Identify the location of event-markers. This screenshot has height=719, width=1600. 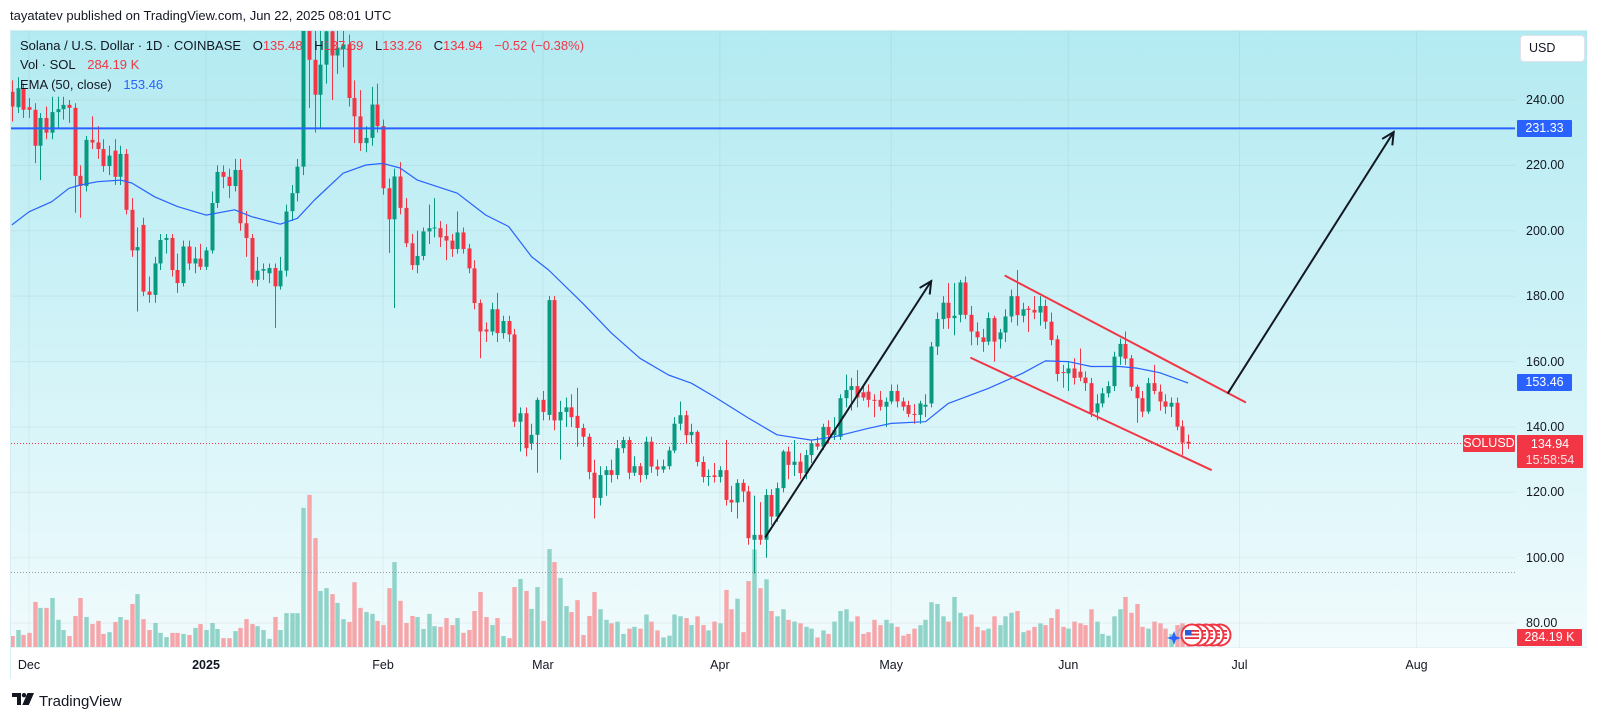
(1199, 635).